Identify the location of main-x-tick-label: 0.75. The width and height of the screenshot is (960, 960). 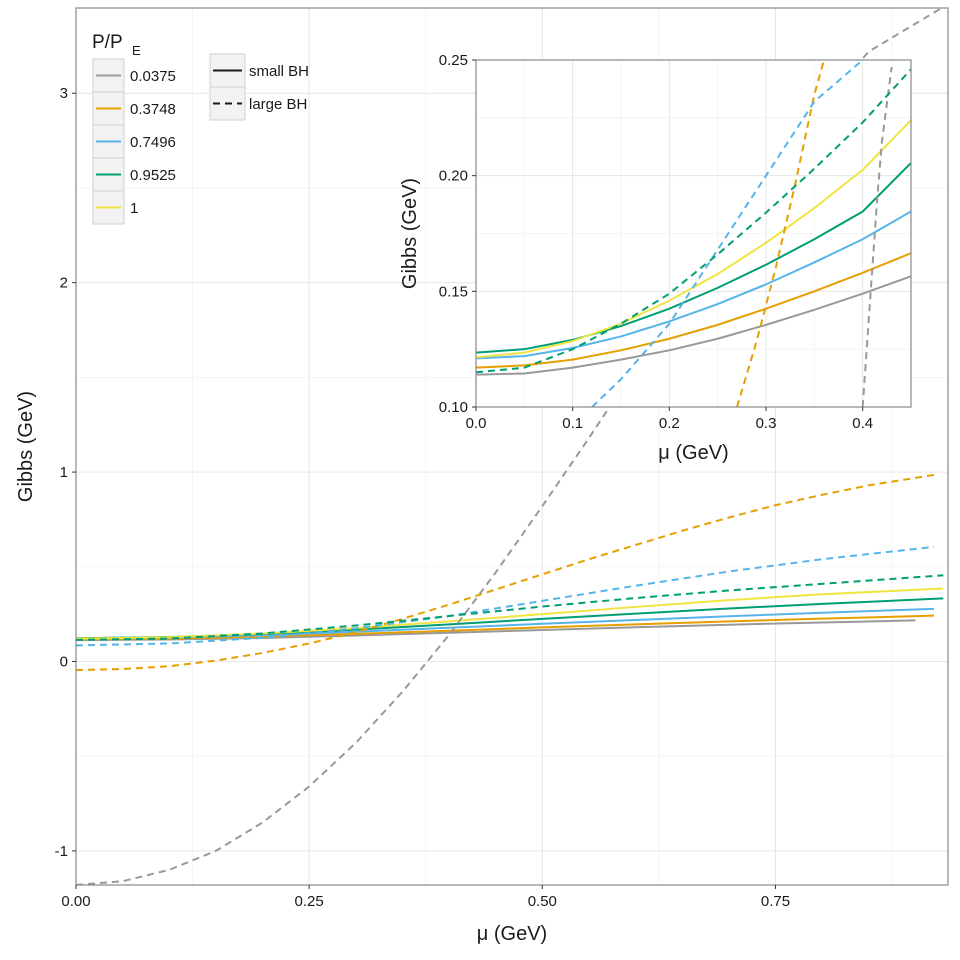
(775, 901).